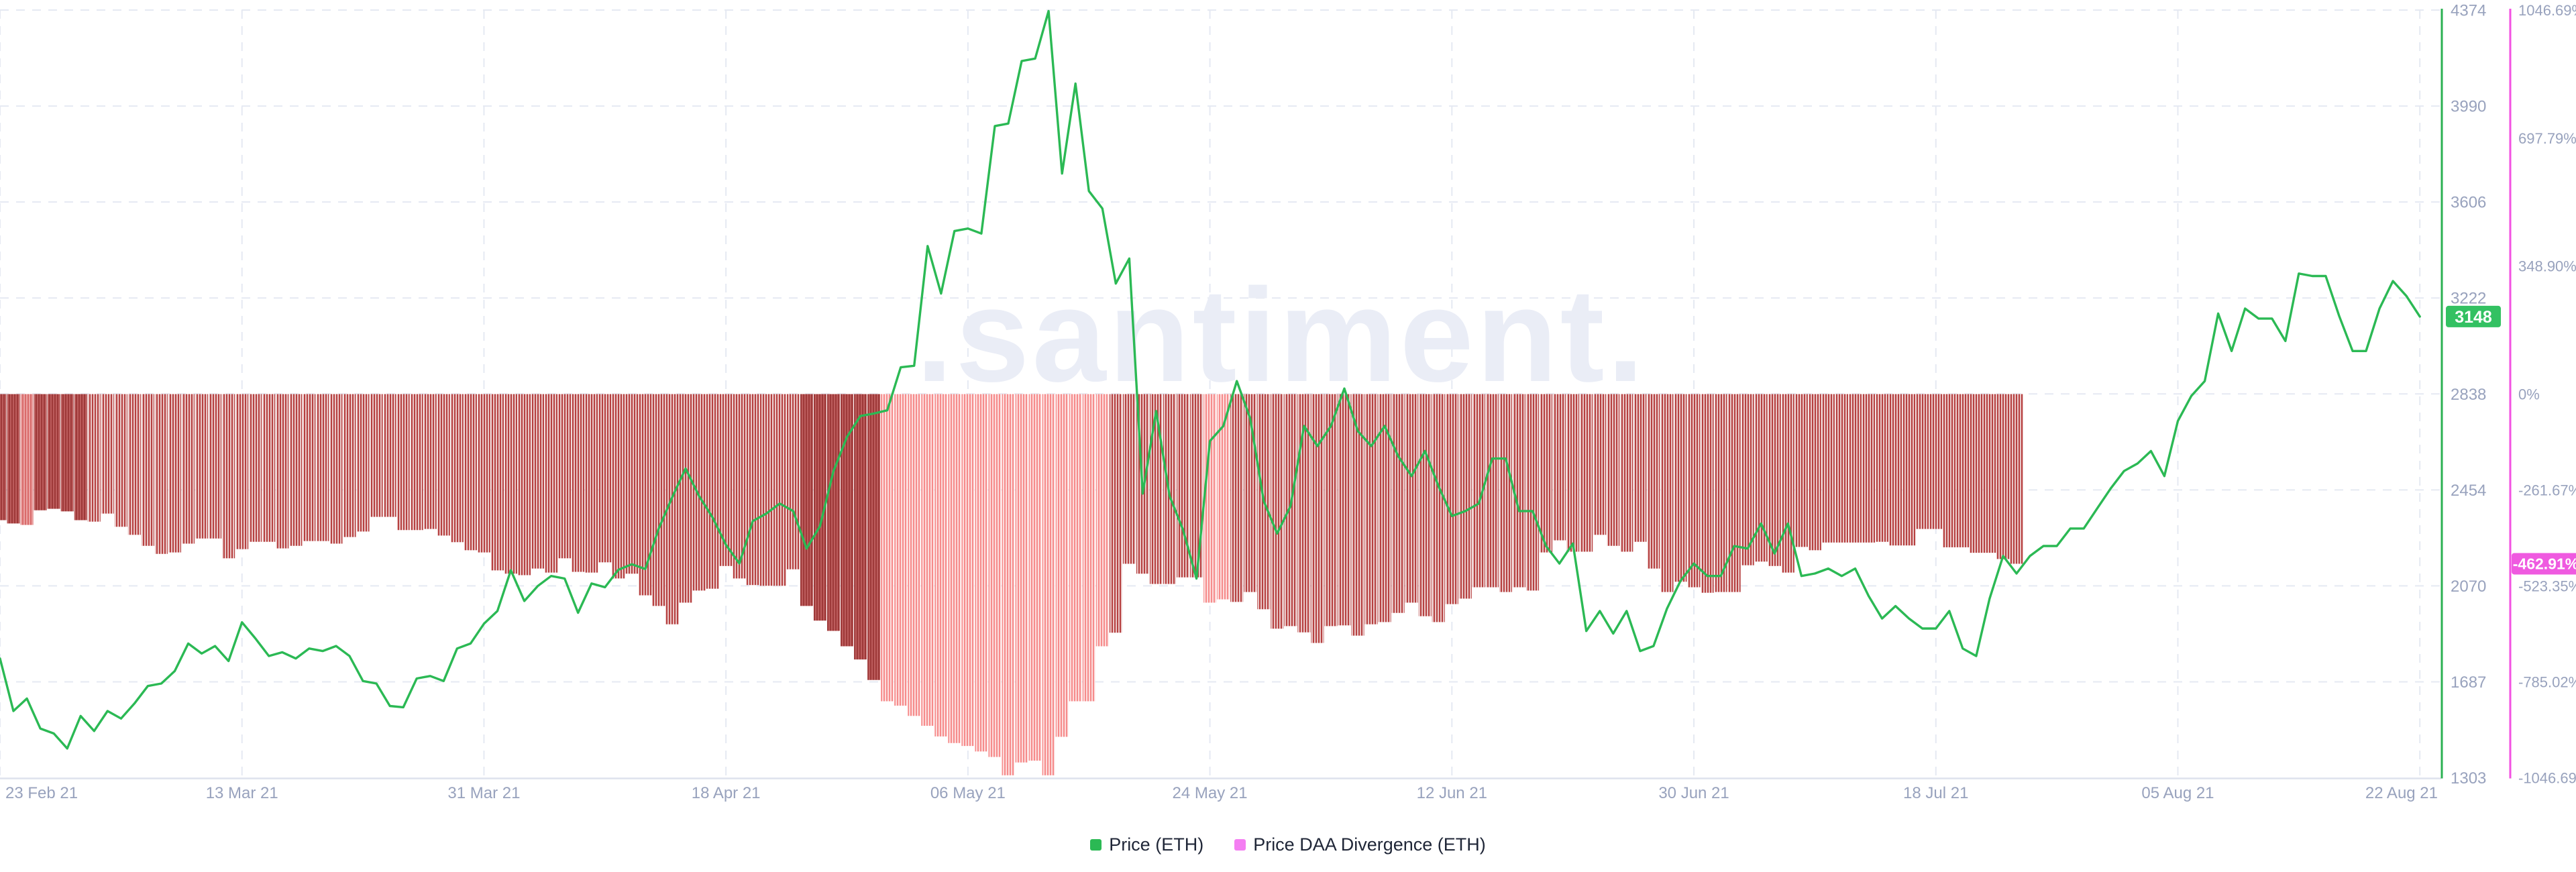  I want to click on price-tick-label: 1687, so click(2468, 682).